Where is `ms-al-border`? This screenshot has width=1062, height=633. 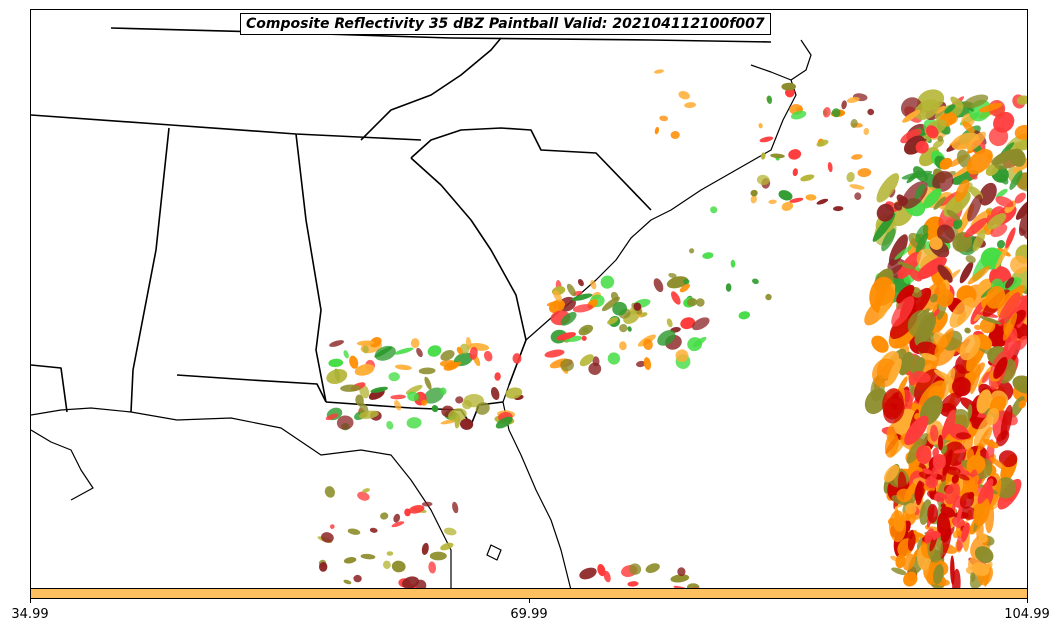 ms-al-border is located at coordinates (150, 270).